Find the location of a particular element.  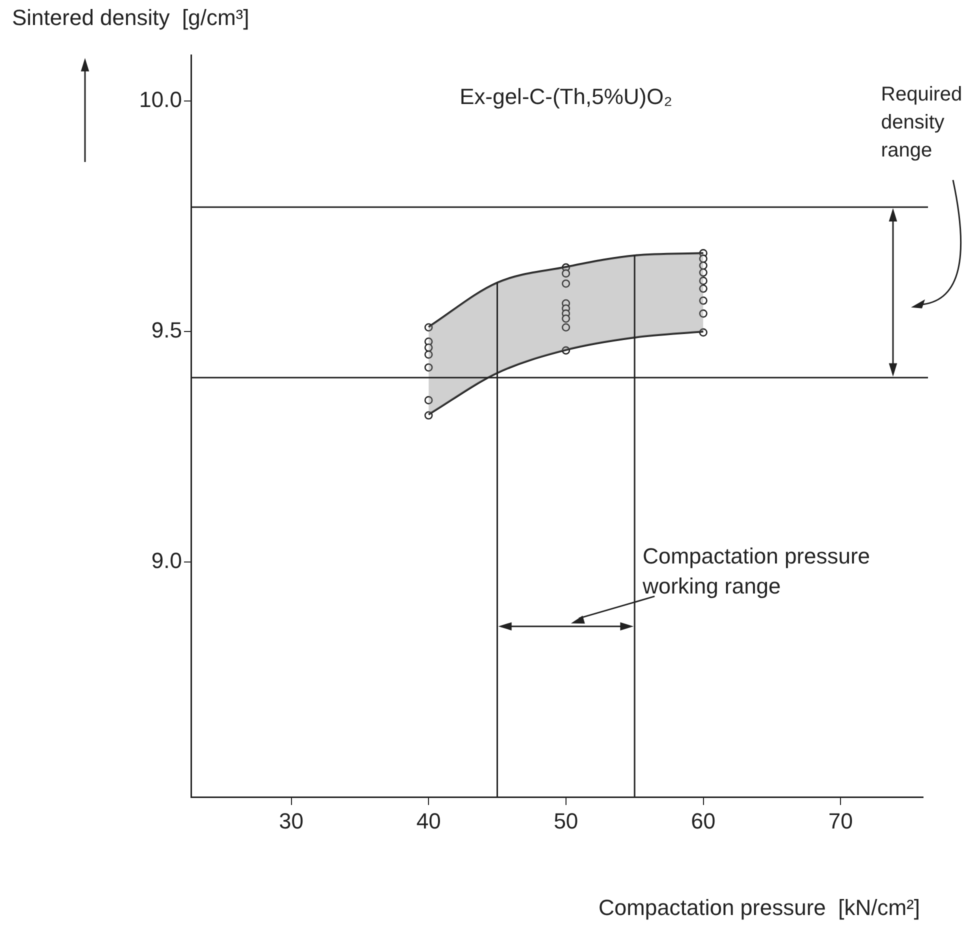

text: Ex-gel-C-(Th,5%U)O₂ is located at coordinates (566, 97).